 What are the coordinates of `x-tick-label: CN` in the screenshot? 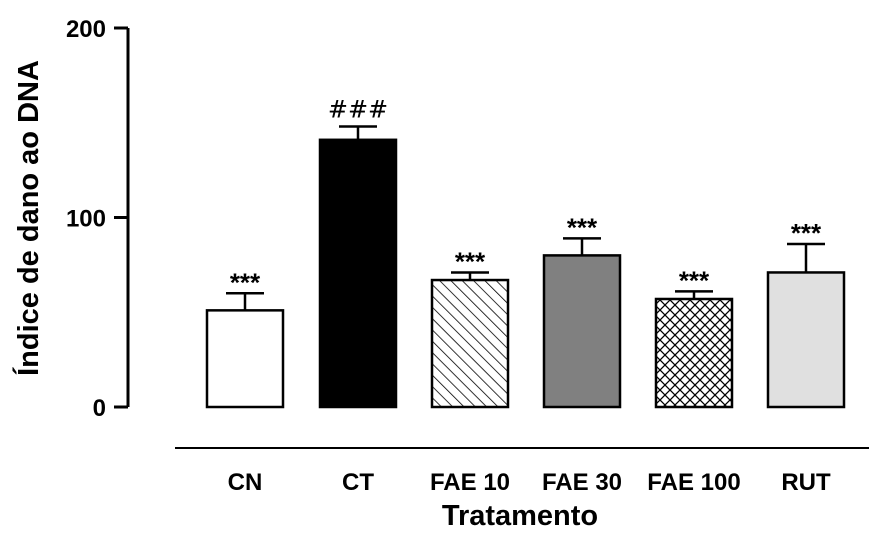 It's located at (245, 482).